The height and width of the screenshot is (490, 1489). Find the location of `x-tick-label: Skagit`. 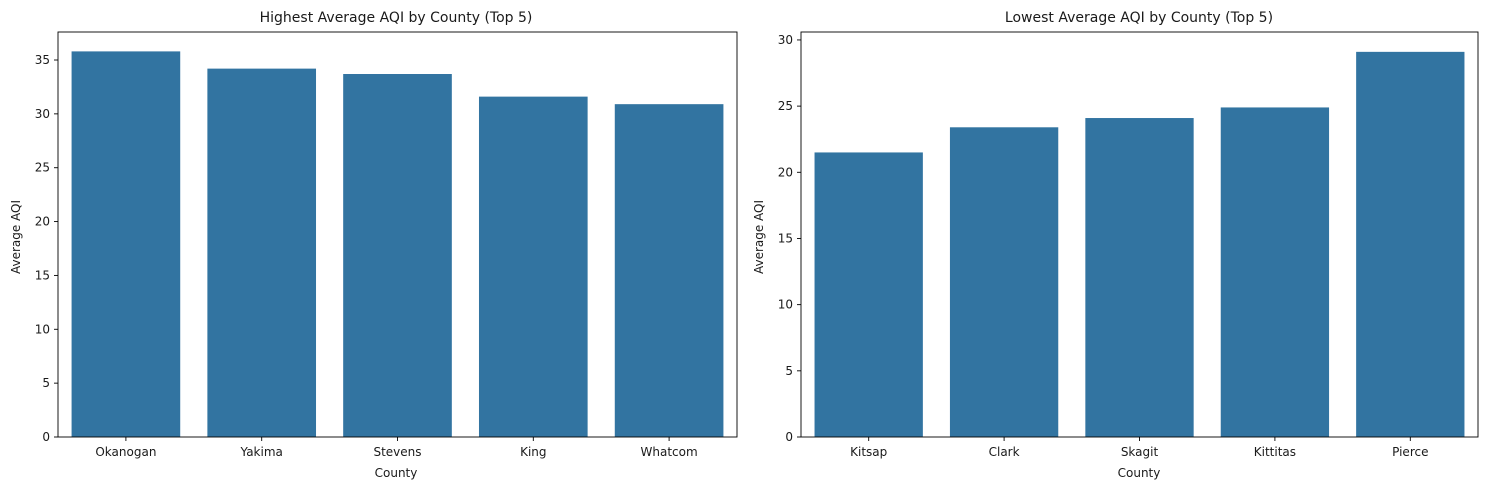

x-tick-label: Skagit is located at coordinates (1140, 452).